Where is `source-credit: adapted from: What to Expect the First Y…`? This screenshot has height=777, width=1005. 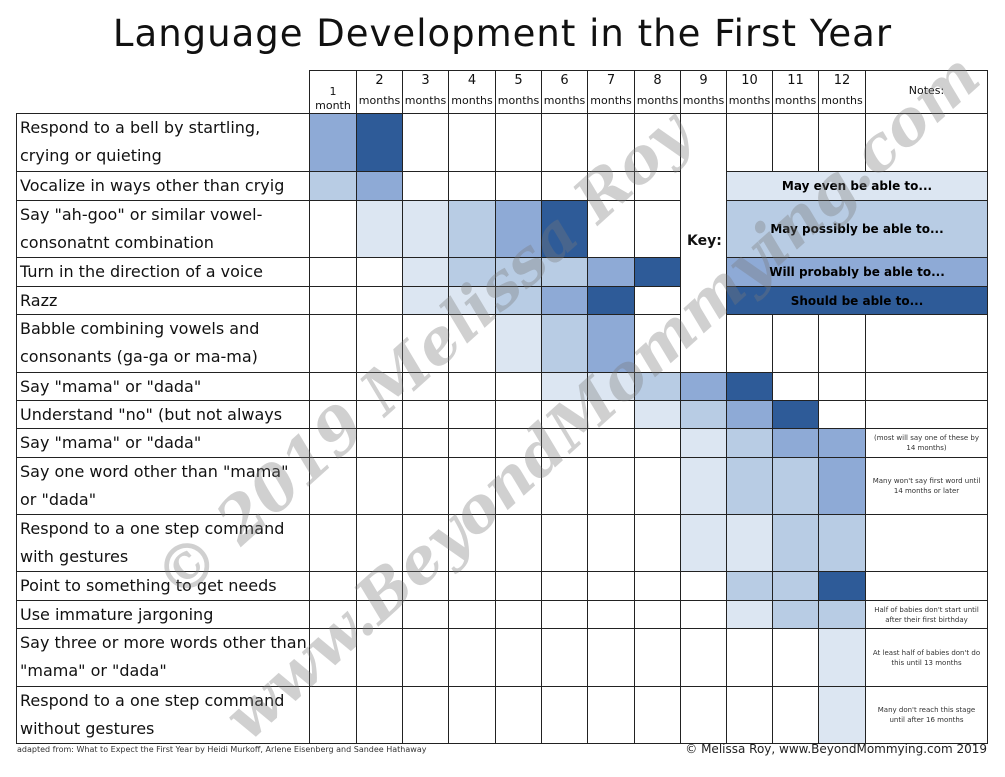
source-credit: adapted from: What to Expect the First Y… is located at coordinates (222, 749).